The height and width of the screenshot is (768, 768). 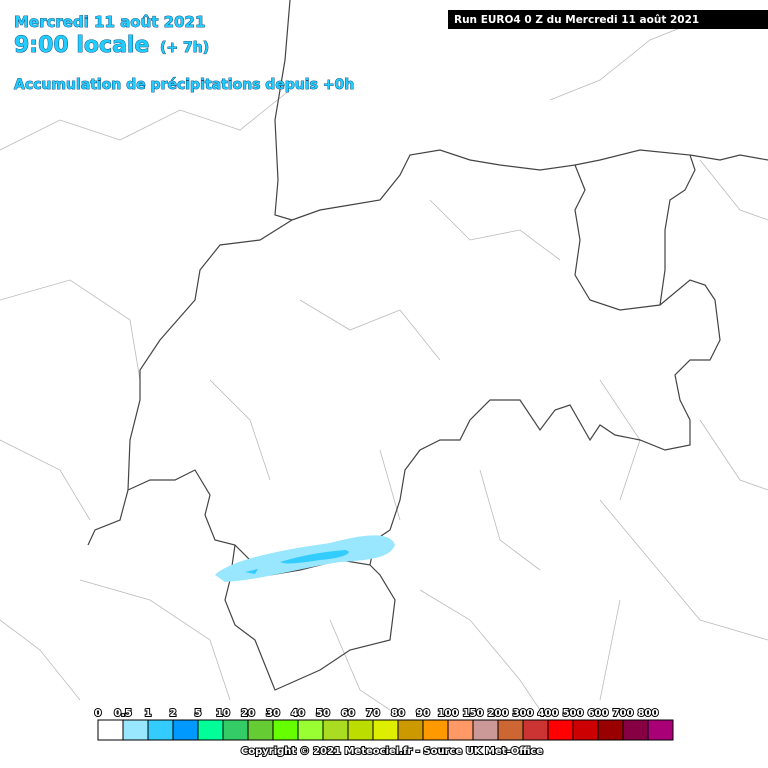 What do you see at coordinates (523, 713) in the screenshot?
I see `legend-label: 300` at bounding box center [523, 713].